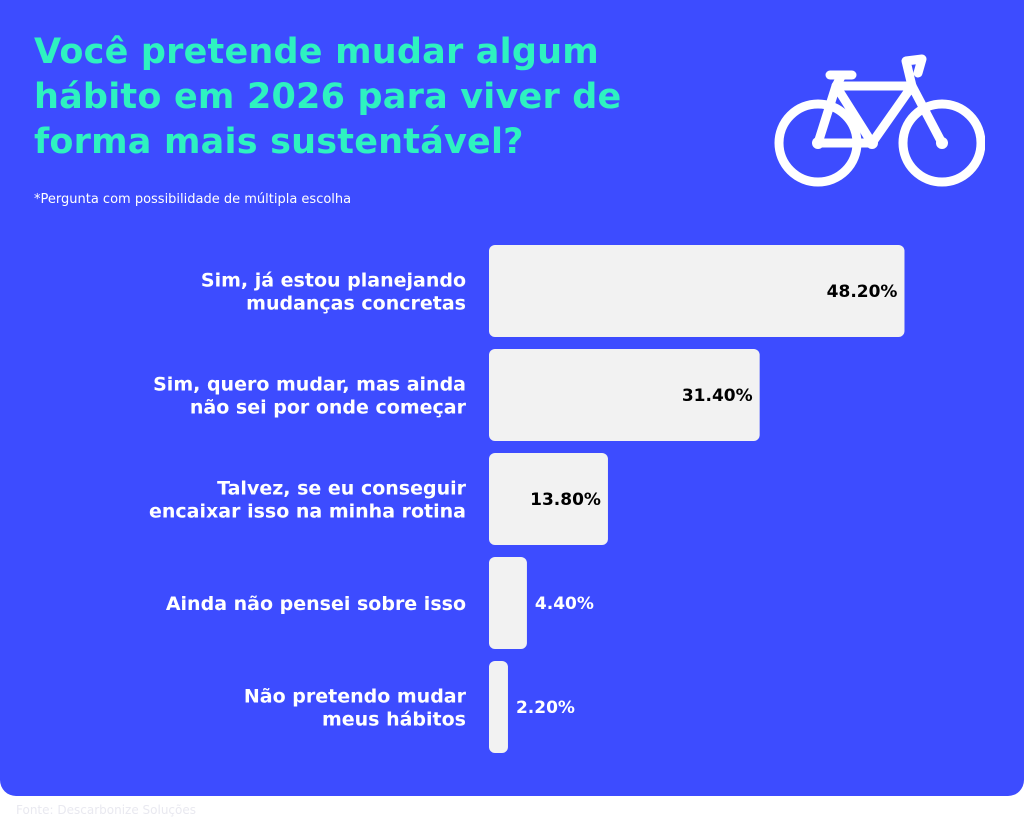 The image size is (1024, 819). I want to click on value-label-2: 13.80%, so click(565, 500).